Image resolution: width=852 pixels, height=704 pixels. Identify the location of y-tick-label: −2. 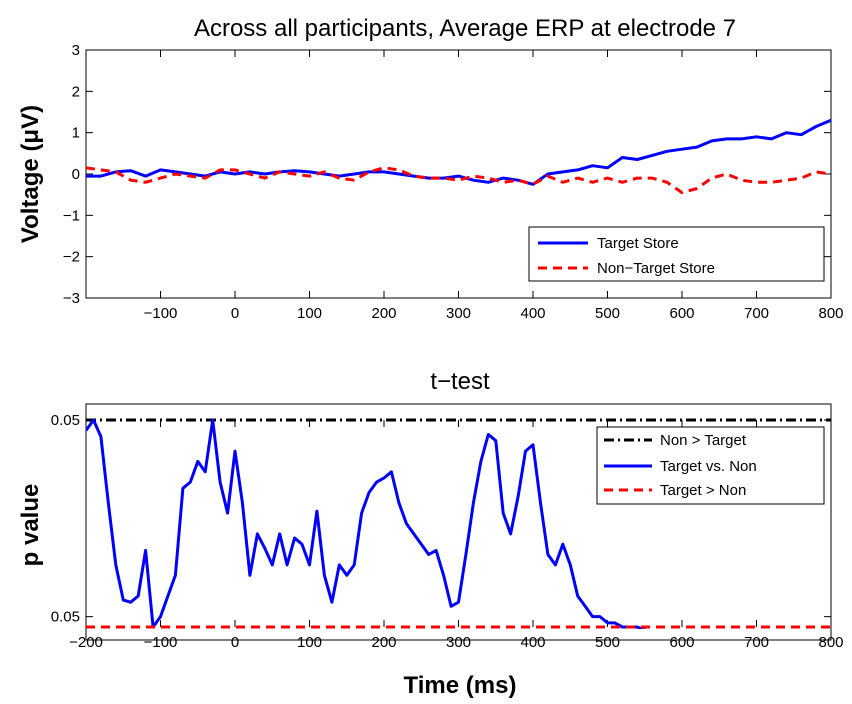
(71, 257).